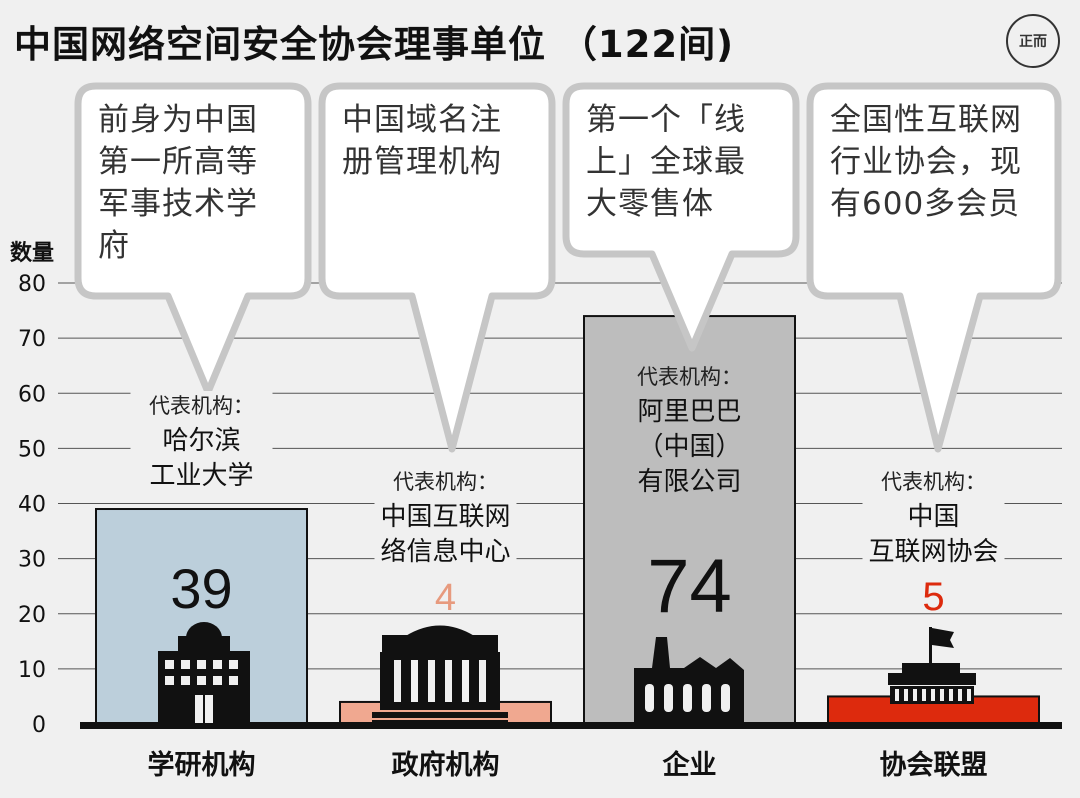 Image resolution: width=1080 pixels, height=798 pixels. What do you see at coordinates (926, 162) in the screenshot?
I see `callout-text: 行业协会，现` at bounding box center [926, 162].